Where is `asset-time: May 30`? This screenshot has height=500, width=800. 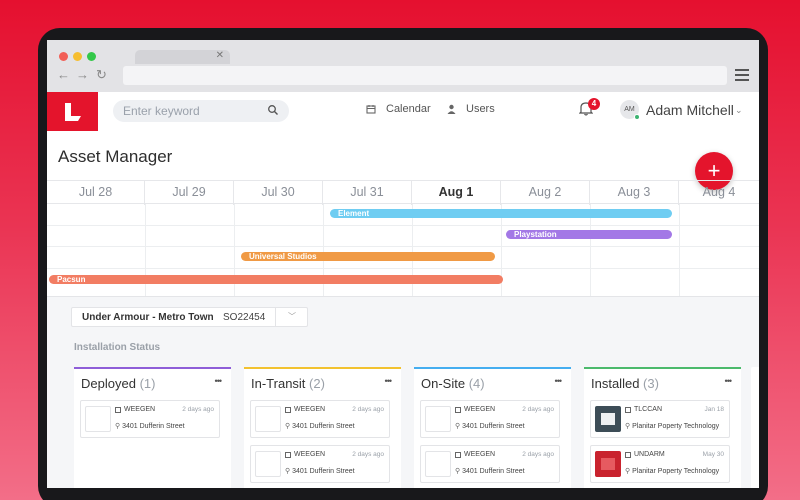 asset-time: May 30 is located at coordinates (713, 454).